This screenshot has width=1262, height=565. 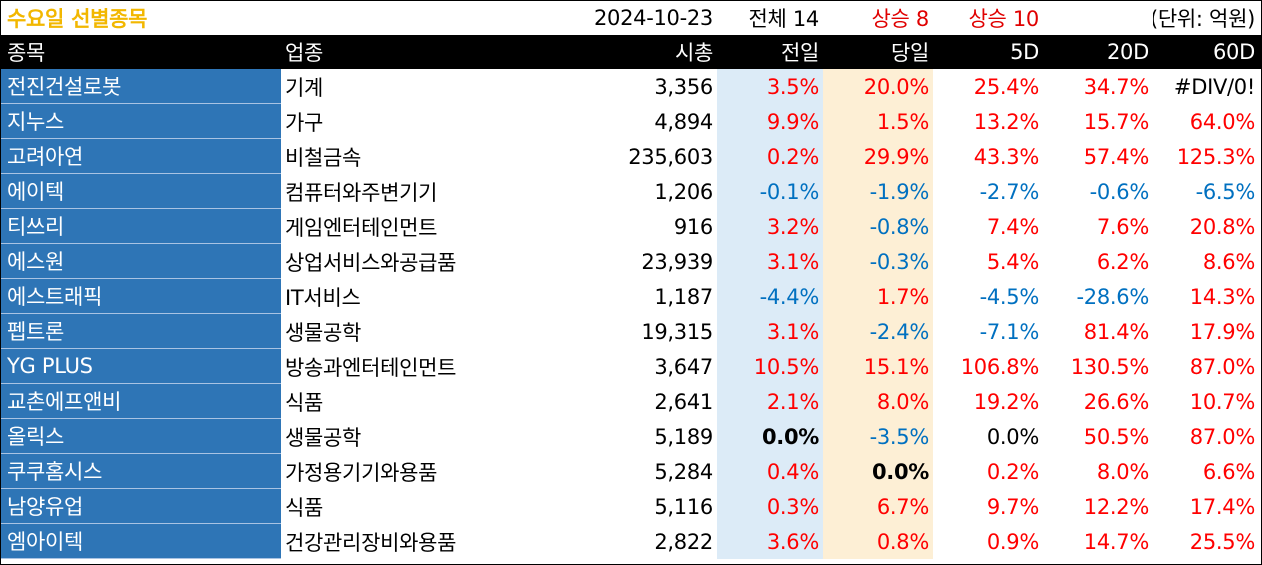 I want to click on stock-name: 전진건설로봇, so click(x=141, y=86).